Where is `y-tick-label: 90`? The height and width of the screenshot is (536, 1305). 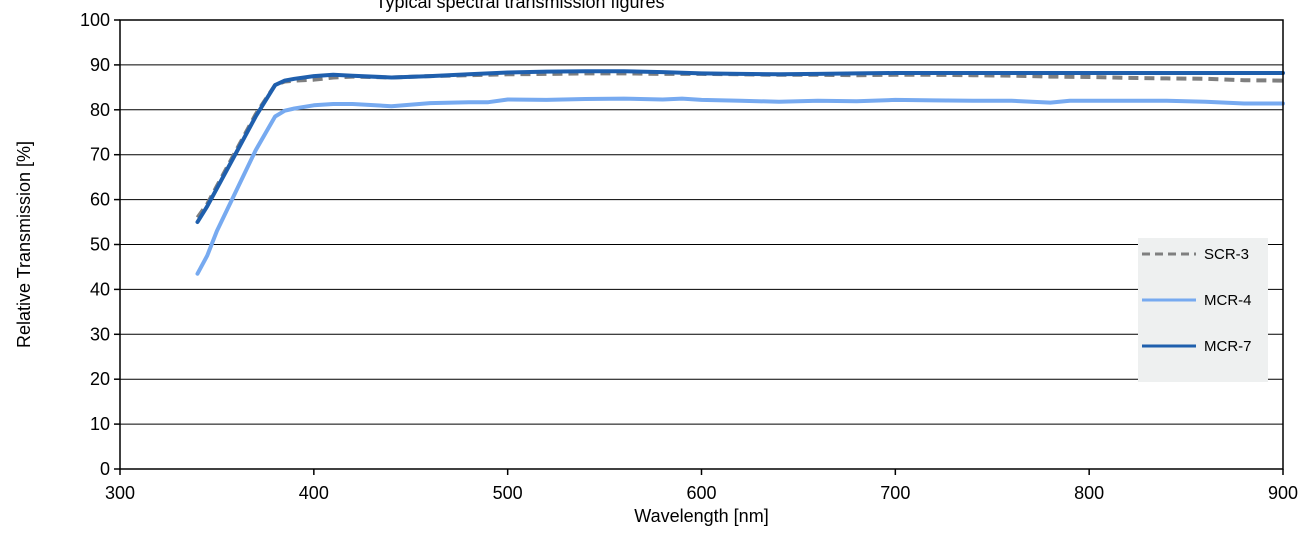
y-tick-label: 90 is located at coordinates (100, 65).